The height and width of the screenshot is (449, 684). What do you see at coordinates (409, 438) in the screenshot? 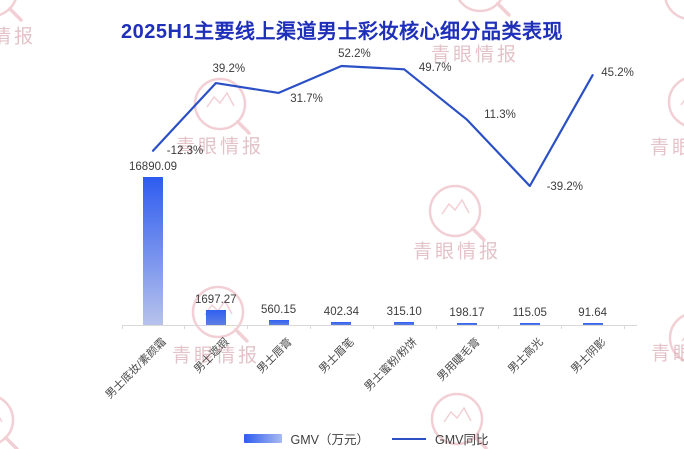
I see `legend-line-swatch` at bounding box center [409, 438].